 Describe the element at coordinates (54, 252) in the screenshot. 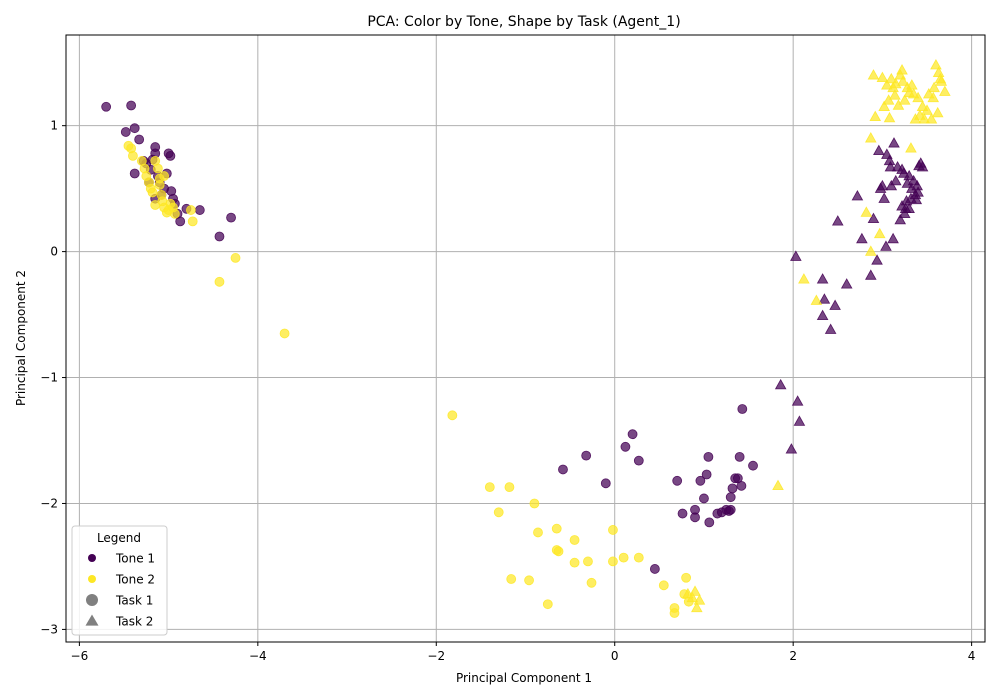

I see `y-tick-label: 0` at that location.